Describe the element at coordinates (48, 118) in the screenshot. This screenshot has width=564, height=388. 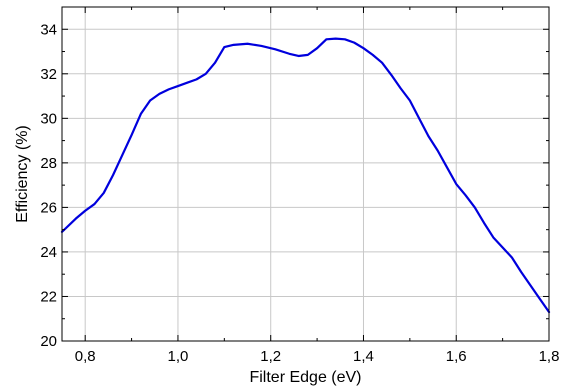
I see `y-tick-label: 30` at that location.